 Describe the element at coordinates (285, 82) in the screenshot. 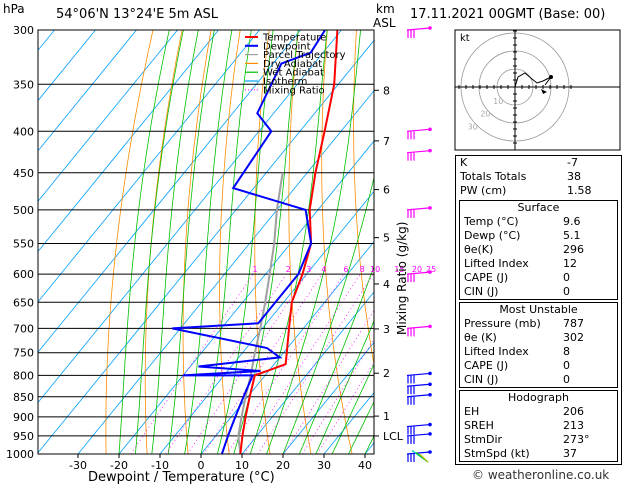

I see `legend-entry: Isotherm` at that location.